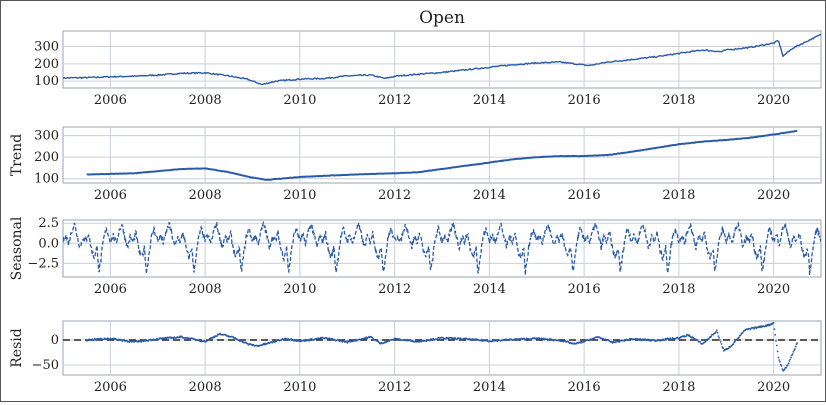  I want to click on y-tick-label: −50, so click(45, 365).